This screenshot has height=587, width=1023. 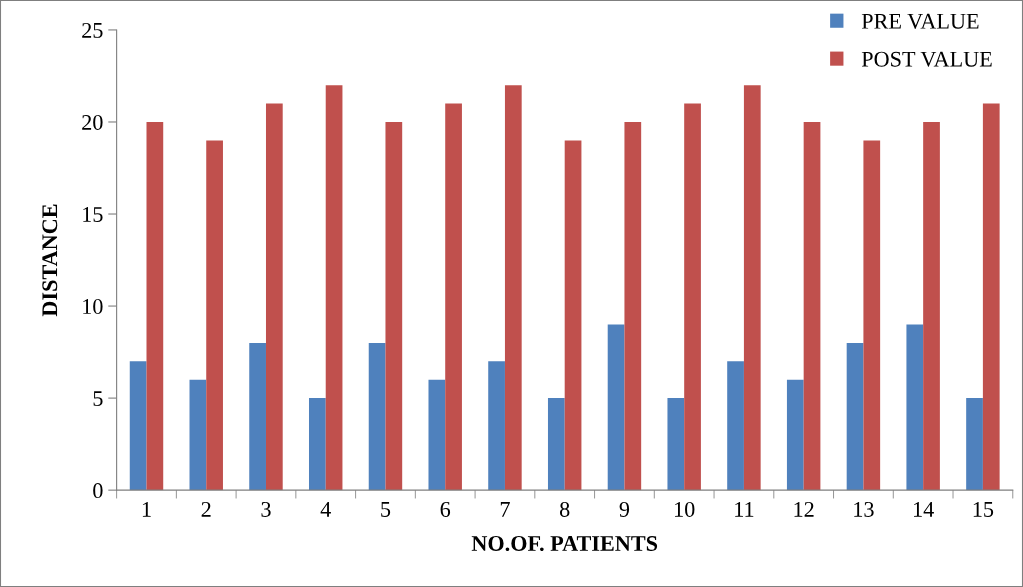 I want to click on x-tick-label: 9, so click(x=624, y=509).